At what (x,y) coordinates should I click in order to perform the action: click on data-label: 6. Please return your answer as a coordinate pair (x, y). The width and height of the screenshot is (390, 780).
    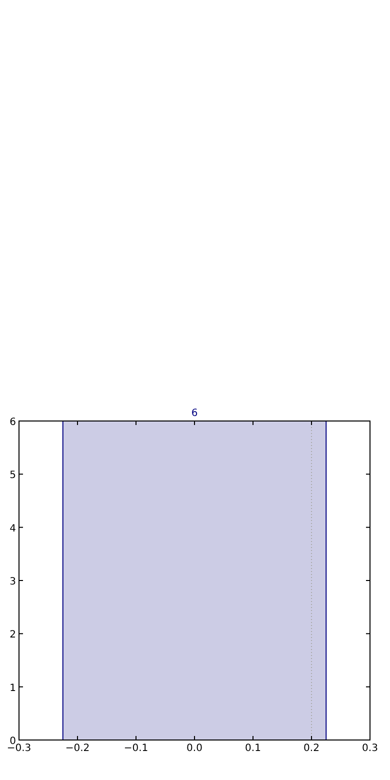
    Looking at the image, I should click on (194, 413).